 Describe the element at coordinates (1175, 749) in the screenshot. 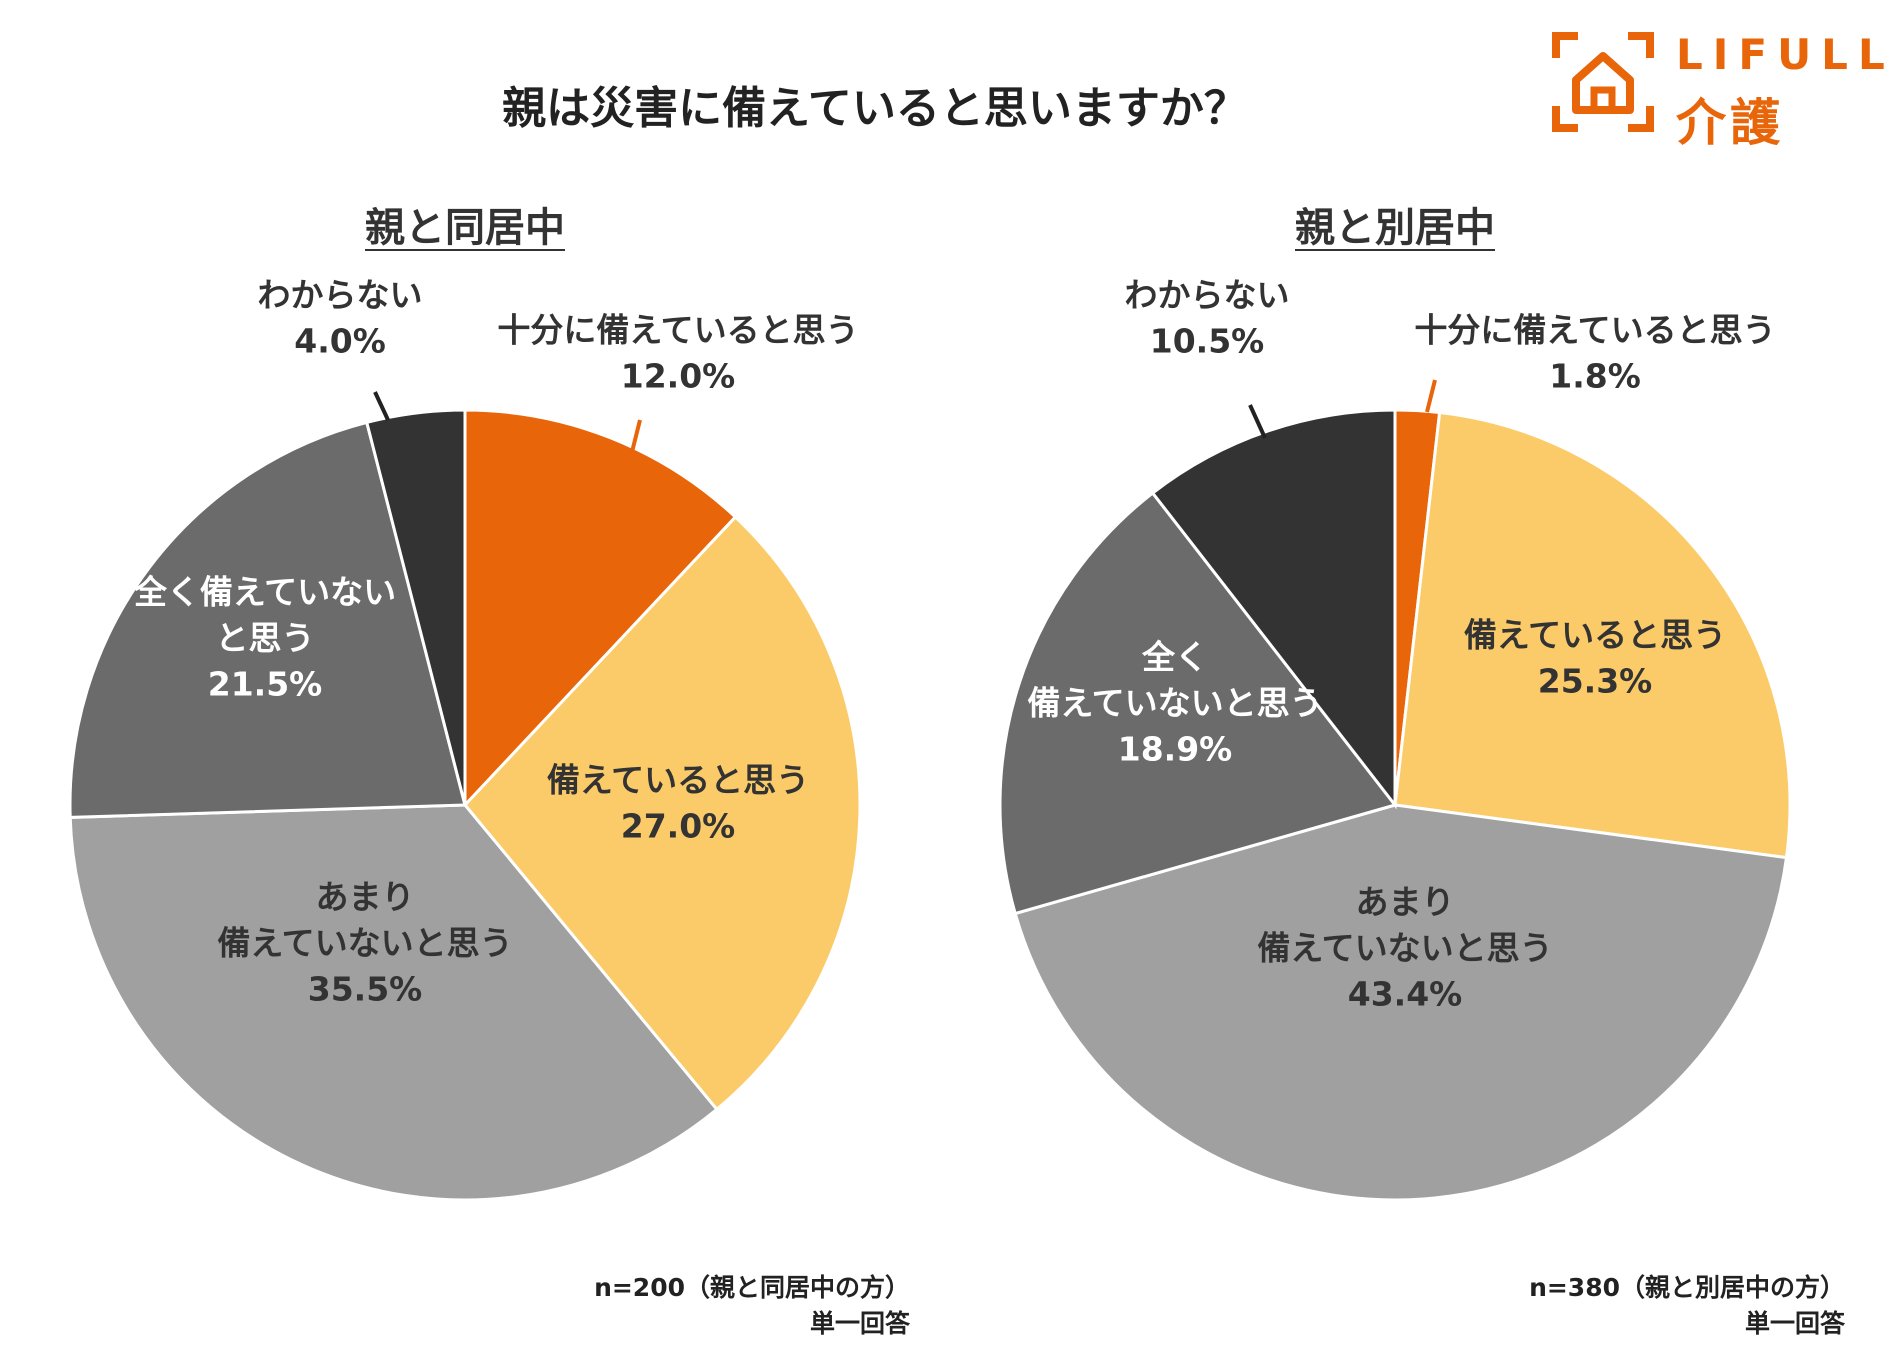

I see `slice-value-label: 18.9%` at that location.